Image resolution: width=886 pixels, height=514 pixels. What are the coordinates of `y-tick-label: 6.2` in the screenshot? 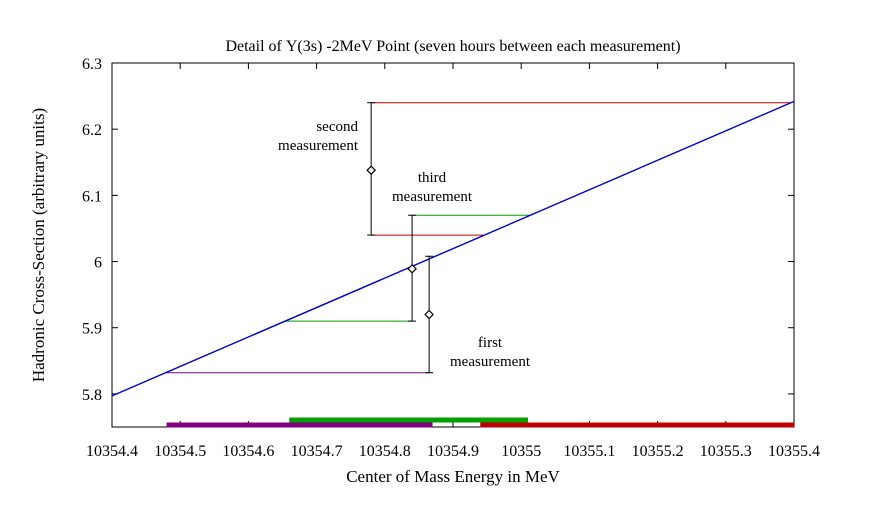 It's located at (92, 130).